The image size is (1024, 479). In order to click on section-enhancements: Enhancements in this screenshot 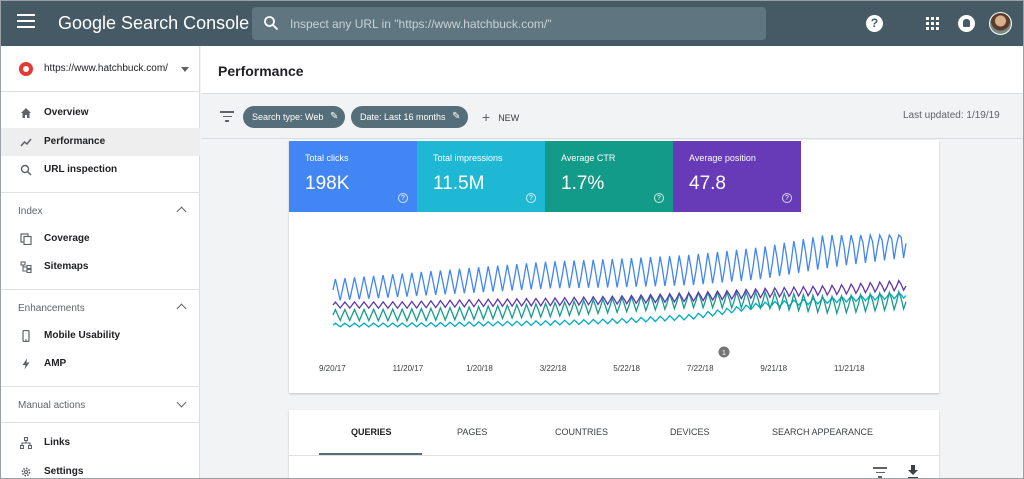, I will do `click(100, 308)`.